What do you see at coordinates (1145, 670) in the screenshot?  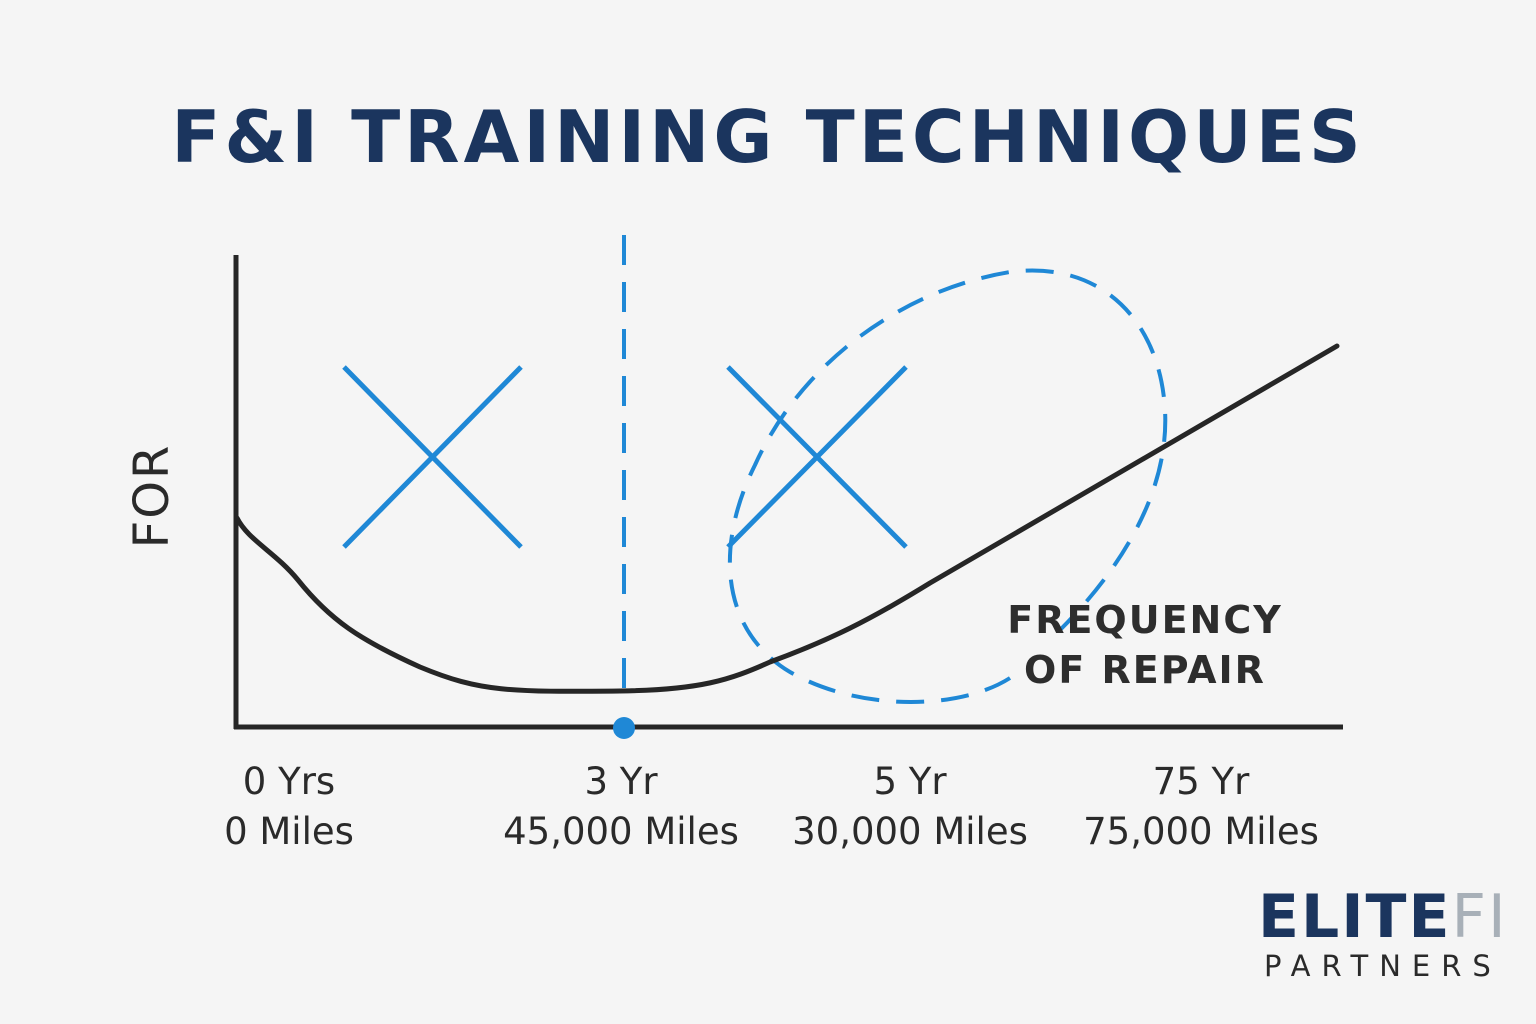 I see `frequency-line2: OF REPAIR` at bounding box center [1145, 670].